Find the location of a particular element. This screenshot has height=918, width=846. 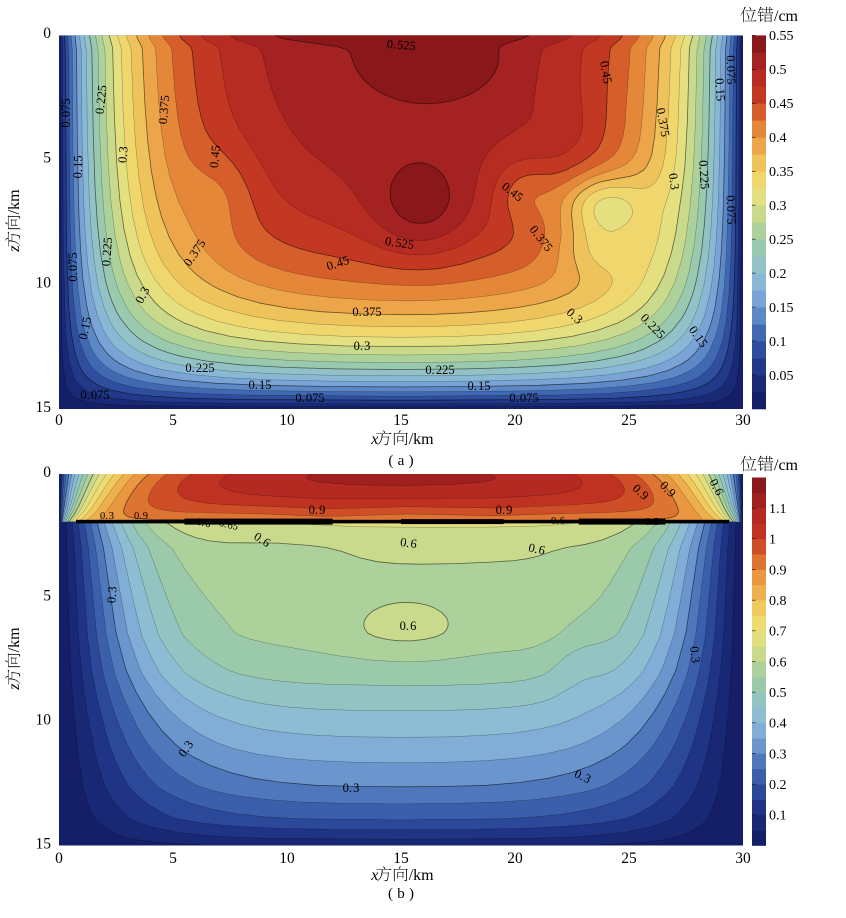

svg-text: 0.8 is located at coordinates (778, 601).